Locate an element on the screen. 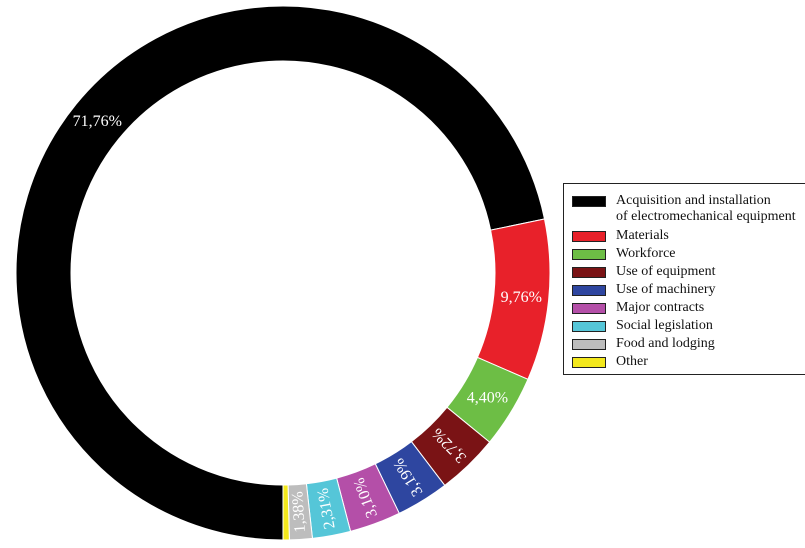 This screenshot has width=805, height=548. slice-other is located at coordinates (286, 512).